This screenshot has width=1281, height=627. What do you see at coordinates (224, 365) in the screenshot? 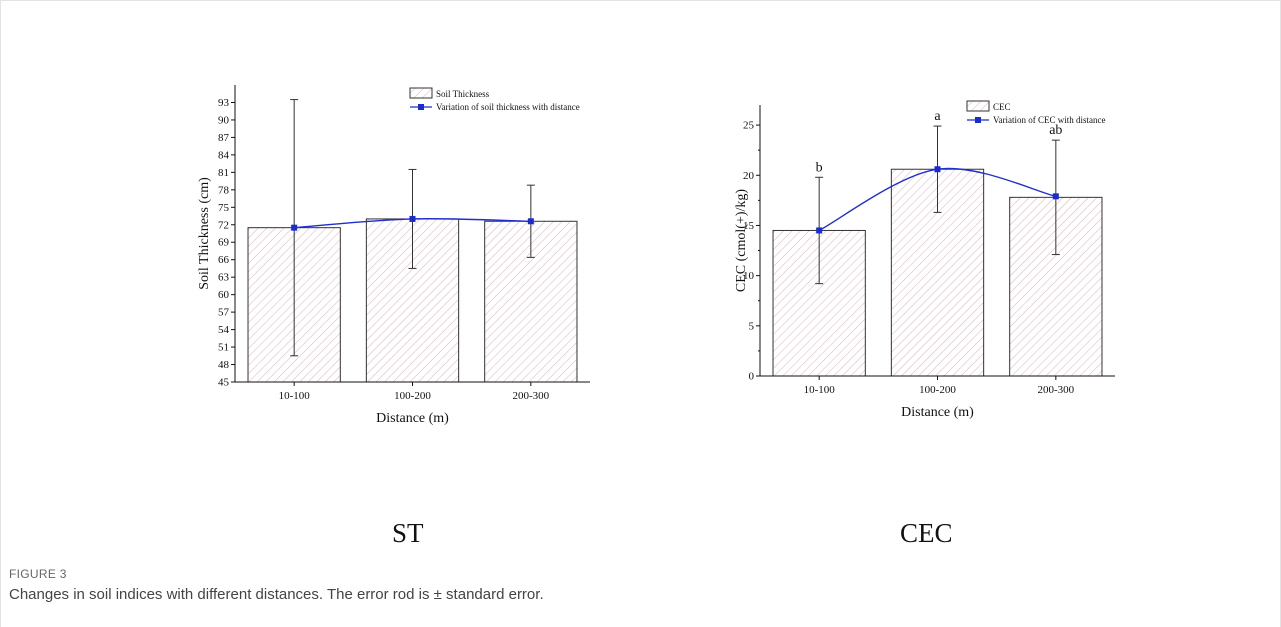
I see `y-tick-label: 48` at bounding box center [224, 365].